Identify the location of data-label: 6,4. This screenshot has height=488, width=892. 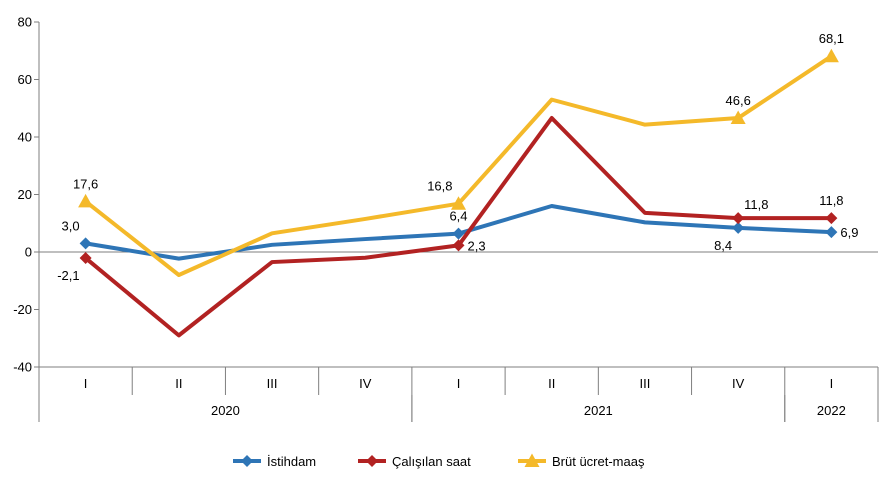
(458, 216).